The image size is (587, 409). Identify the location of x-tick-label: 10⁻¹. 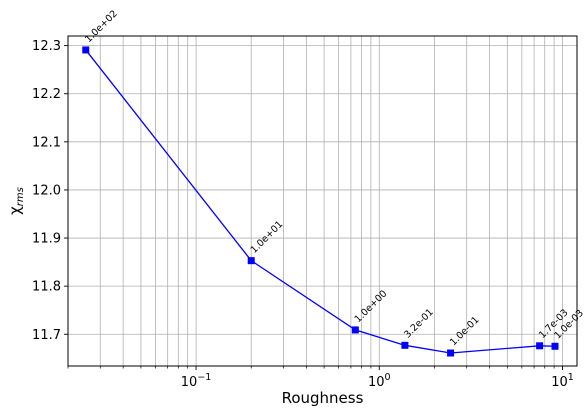
(196, 381).